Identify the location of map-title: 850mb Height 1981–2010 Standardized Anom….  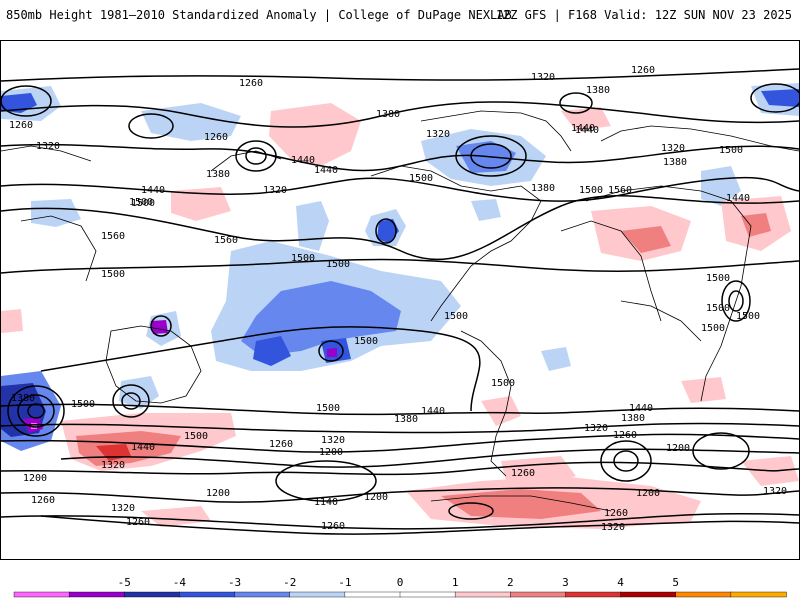
(259, 15).